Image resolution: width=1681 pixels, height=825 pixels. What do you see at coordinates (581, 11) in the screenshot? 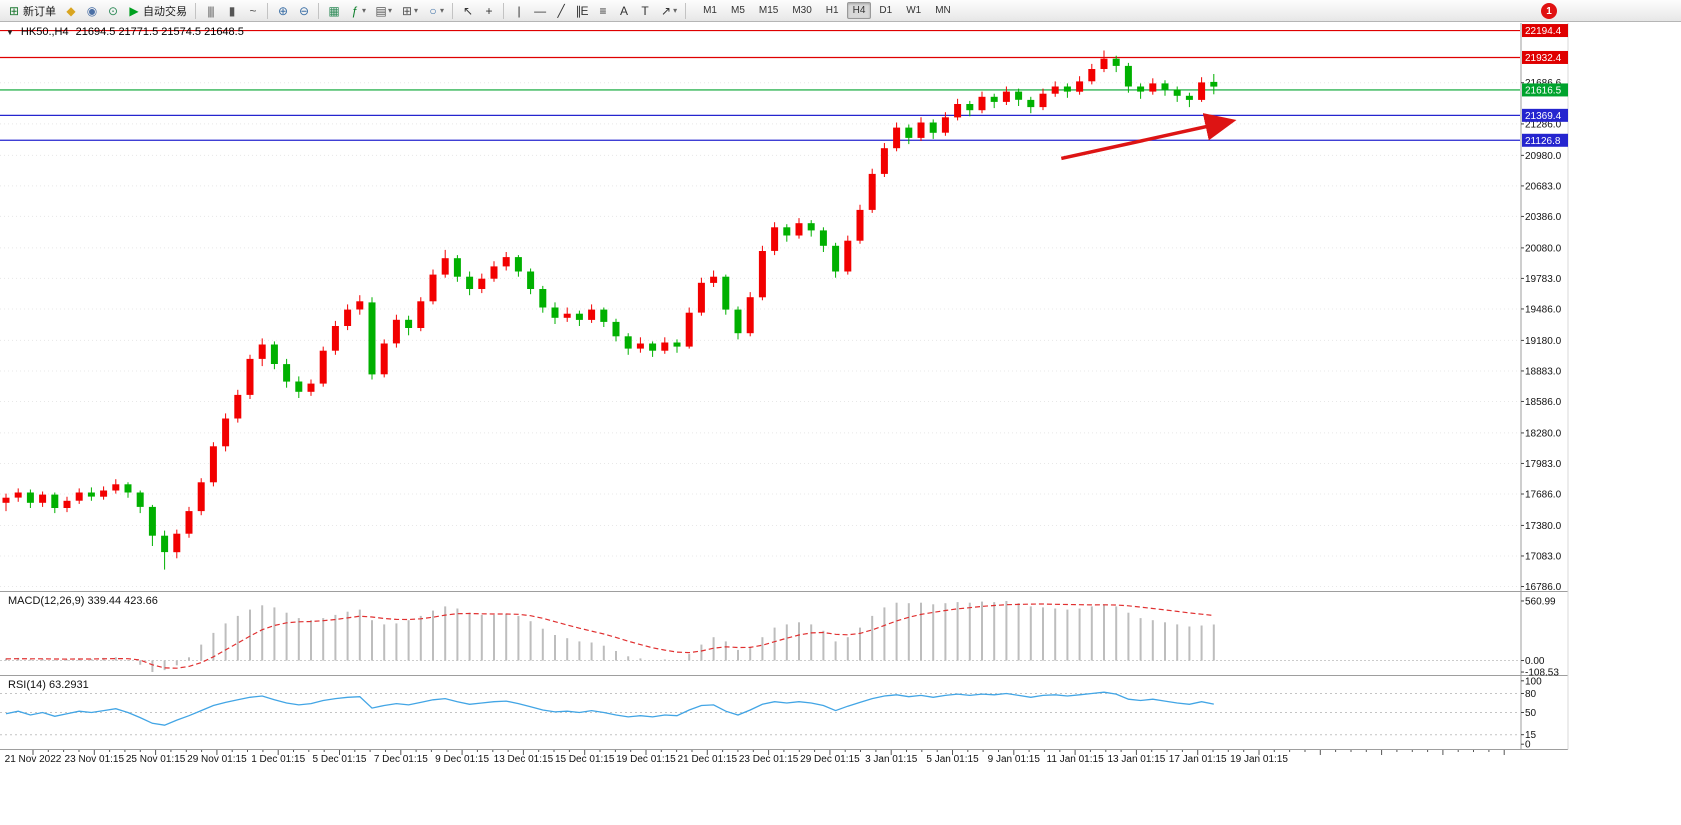
I see `equidistant-channel-icon: ∥E` at bounding box center [581, 11].